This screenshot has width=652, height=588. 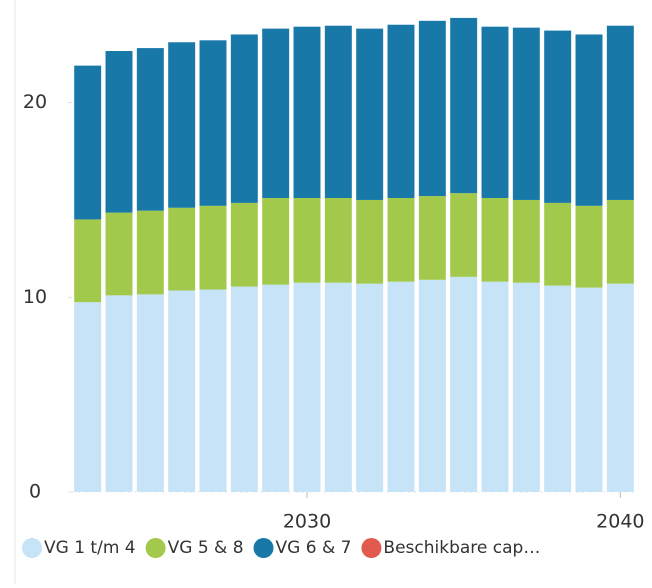 I want to click on x-tick-label: 2030, so click(x=307, y=522).